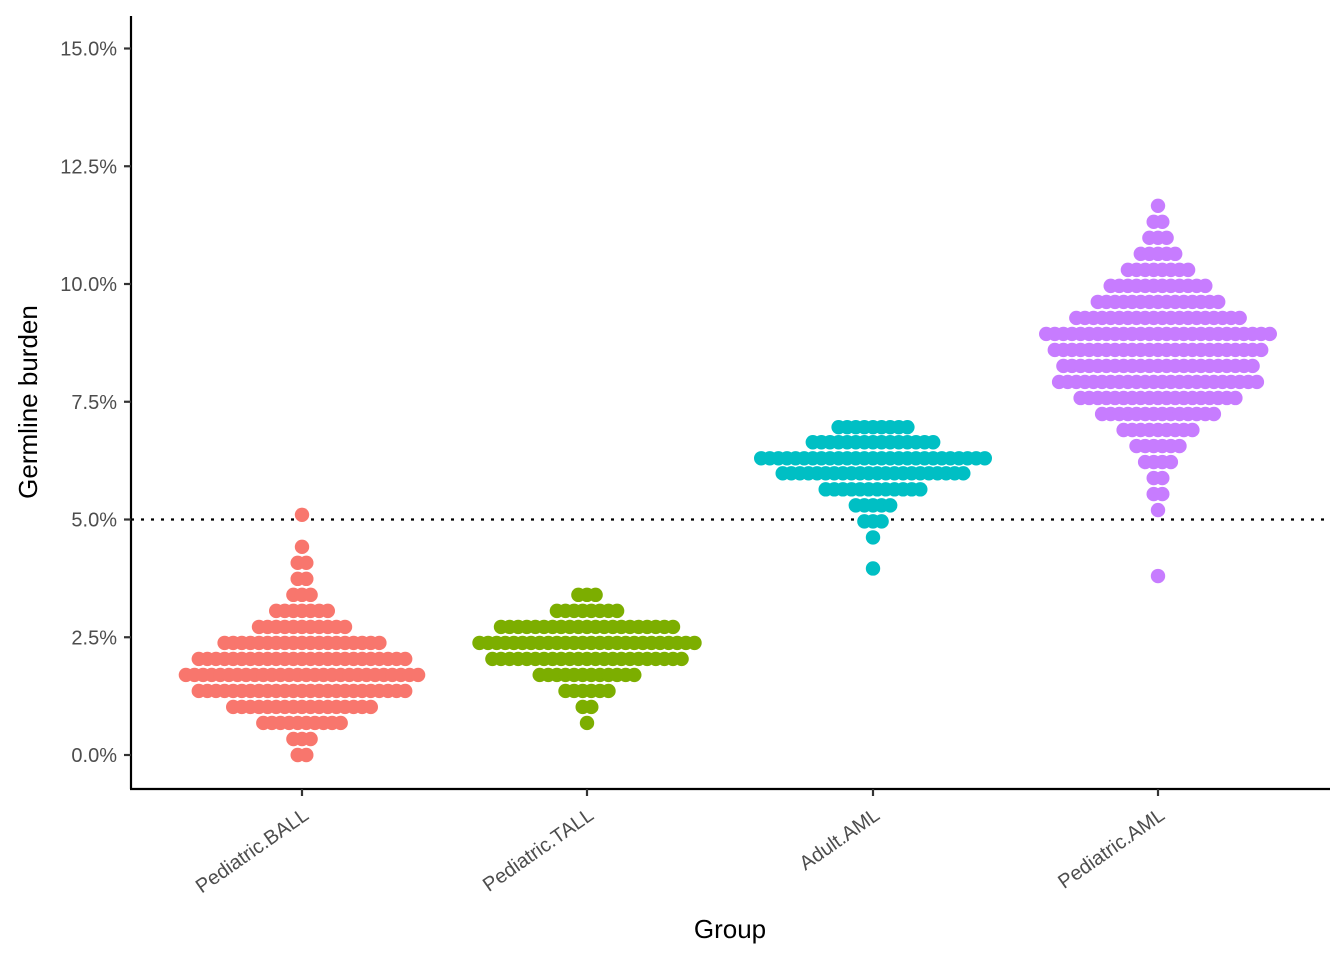  What do you see at coordinates (94, 756) in the screenshot?
I see `y-tick-label: 0.0%` at bounding box center [94, 756].